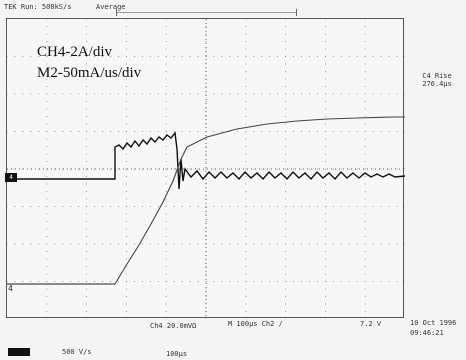  I want to click on trigger-level-readout: 7.2 V, so click(371, 324).